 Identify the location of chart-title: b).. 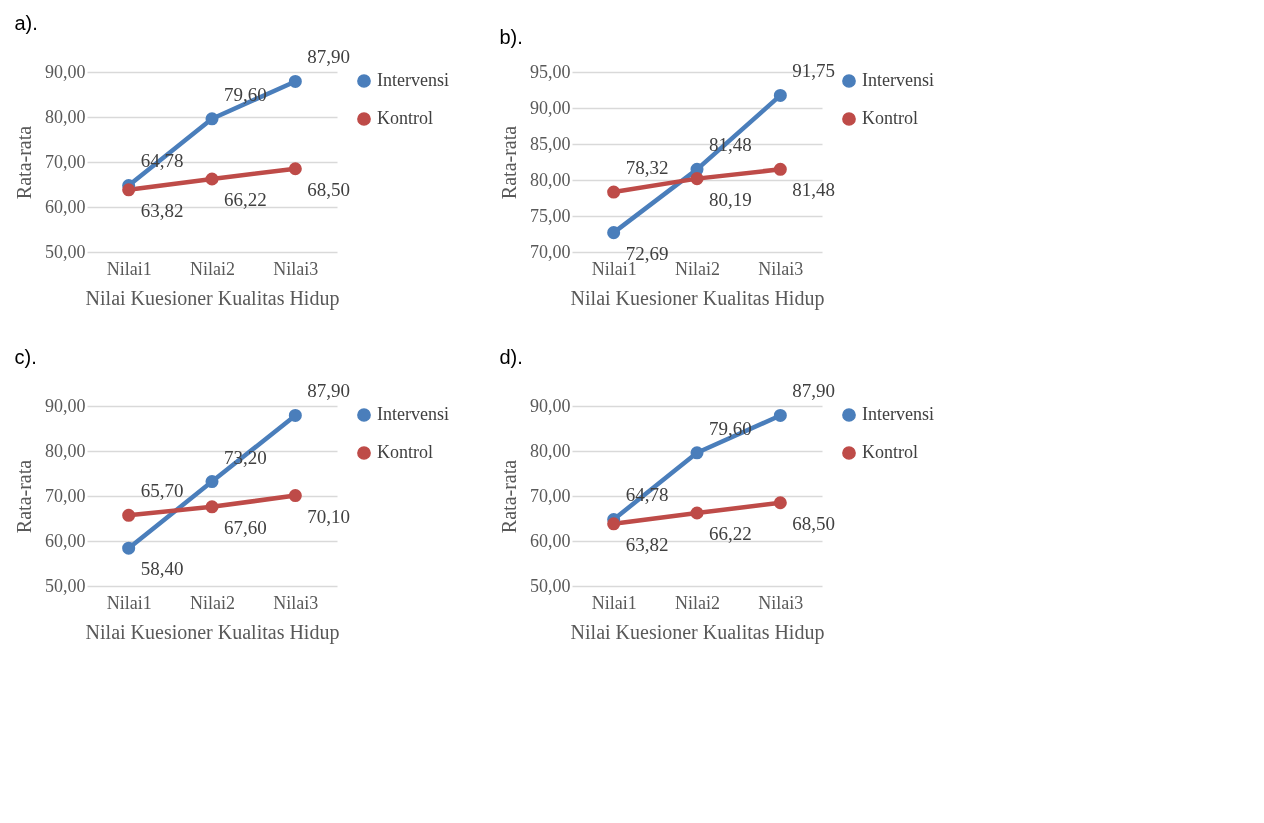
(511, 37).